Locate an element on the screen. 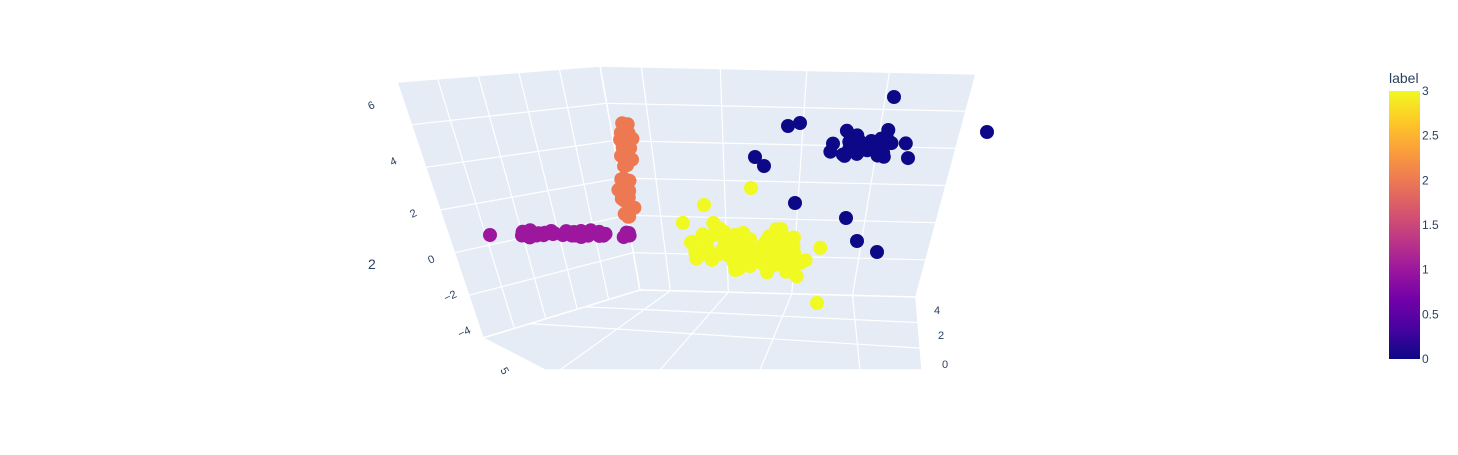 The height and width of the screenshot is (455, 1458). z-tick-label: 6 is located at coordinates (371, 105).